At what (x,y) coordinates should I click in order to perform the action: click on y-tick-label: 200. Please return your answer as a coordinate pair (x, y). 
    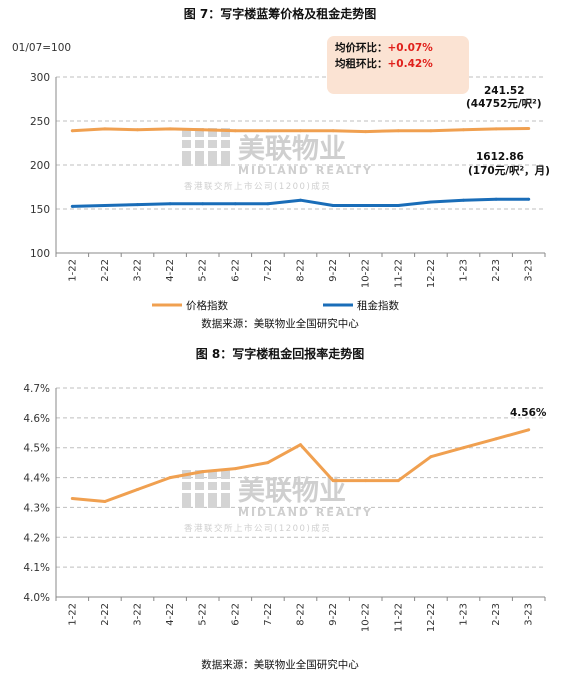
    Looking at the image, I should click on (40, 166).